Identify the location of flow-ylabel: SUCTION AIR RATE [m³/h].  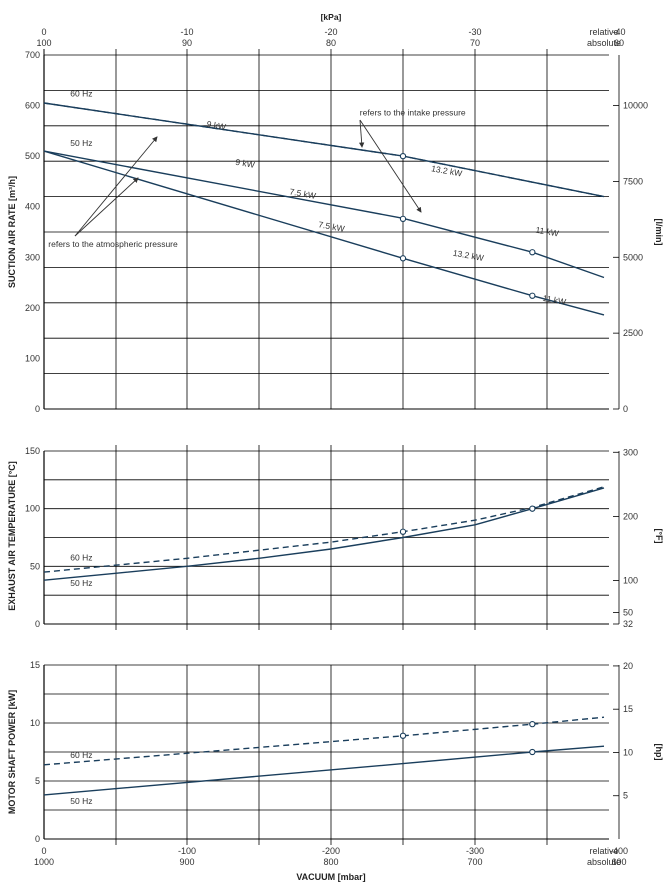
(12, 232).